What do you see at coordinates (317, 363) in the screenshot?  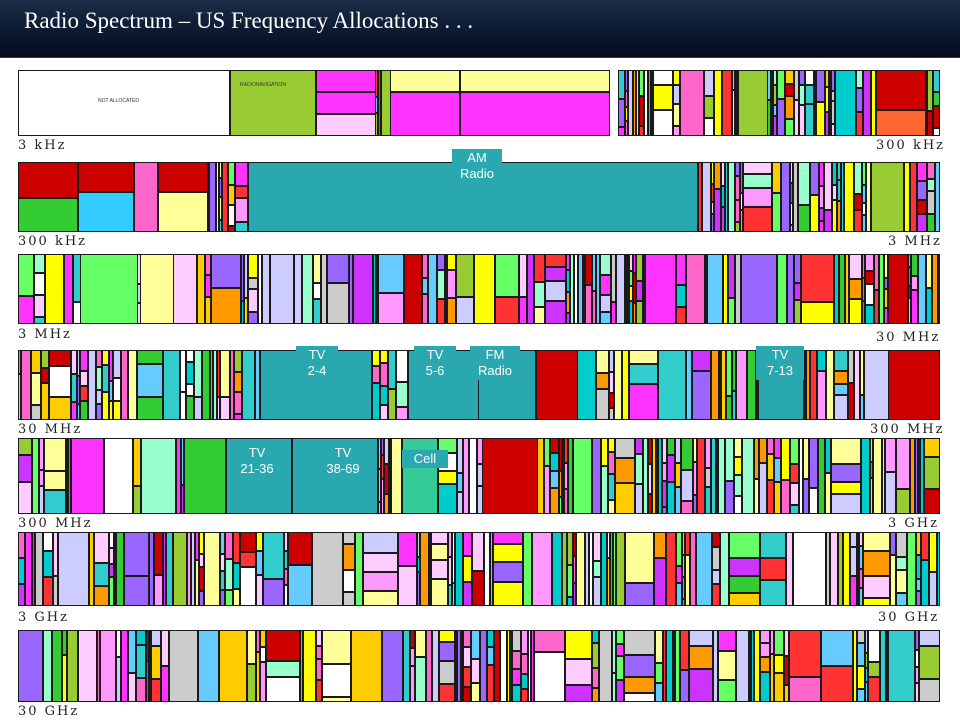 I see `tv-2-4-label: TV 2-4` at bounding box center [317, 363].